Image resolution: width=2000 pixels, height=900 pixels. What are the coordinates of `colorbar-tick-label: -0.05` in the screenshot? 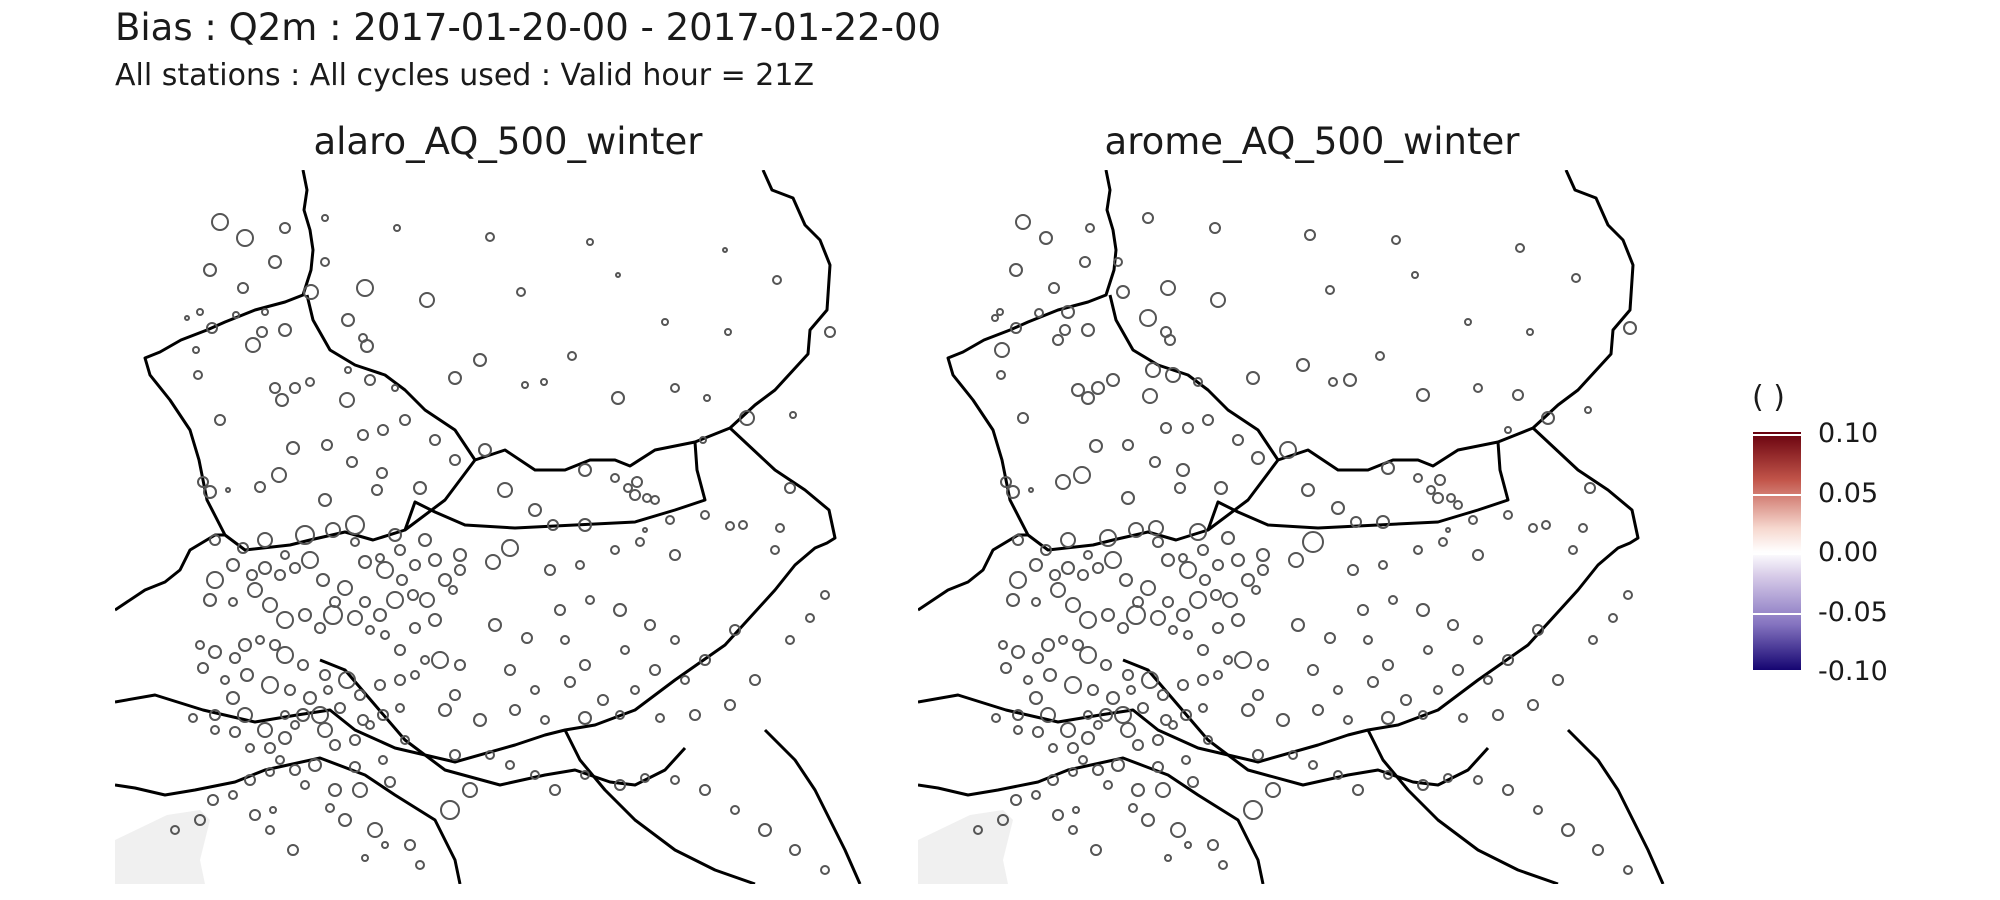 It's located at (1853, 612).